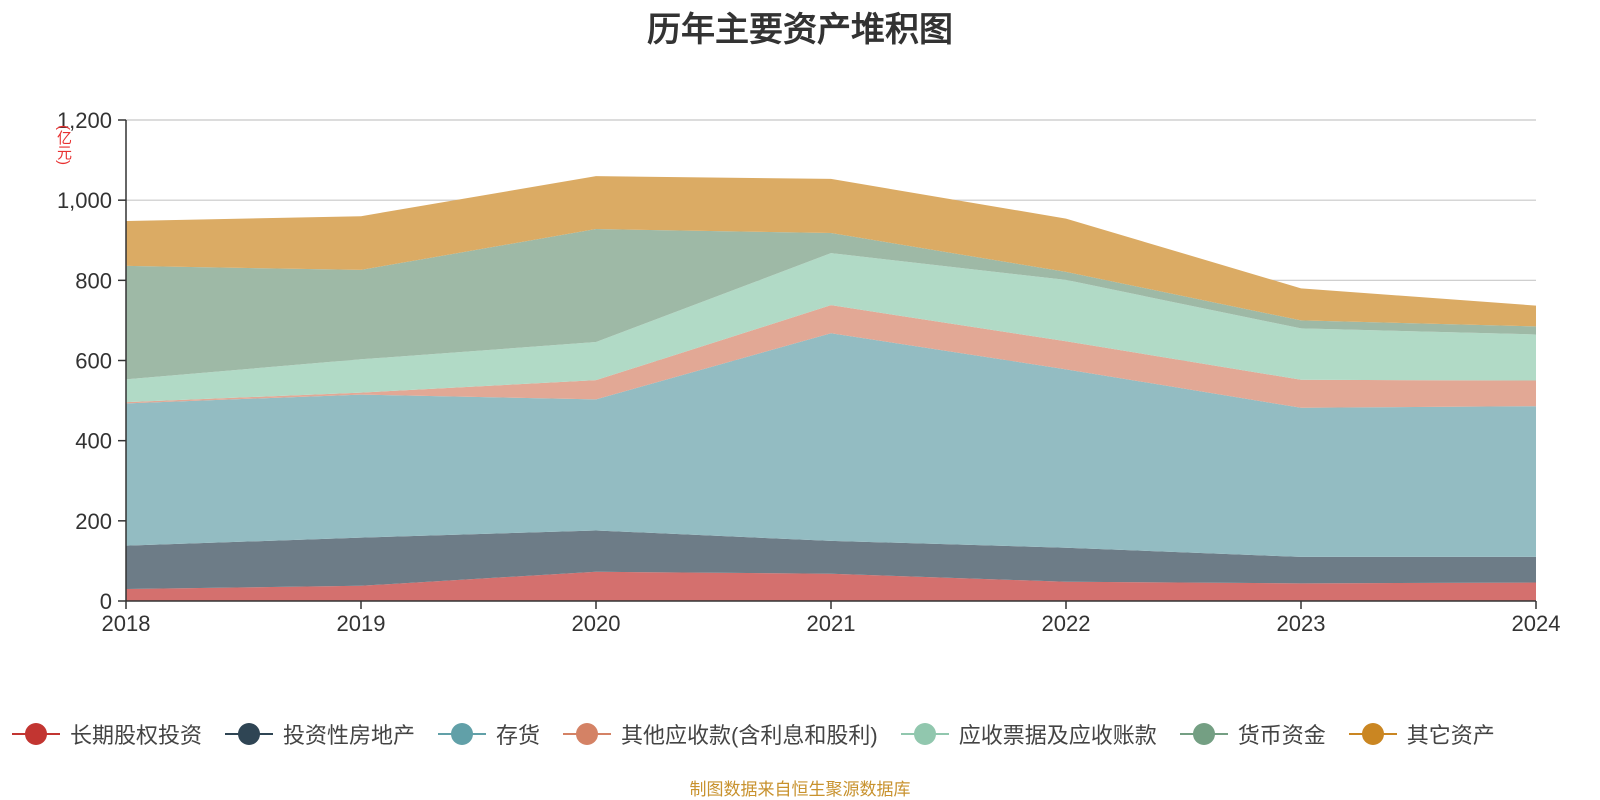  I want to click on x-tick-label: 2021, so click(831, 623).